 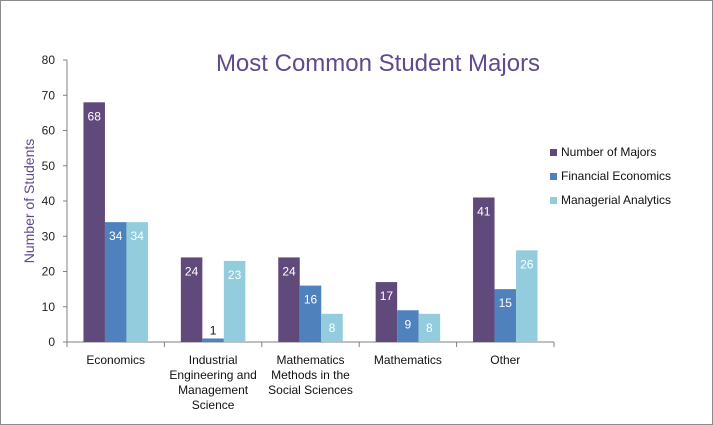 What do you see at coordinates (49, 131) in the screenshot?
I see `y-tick-label: 60` at bounding box center [49, 131].